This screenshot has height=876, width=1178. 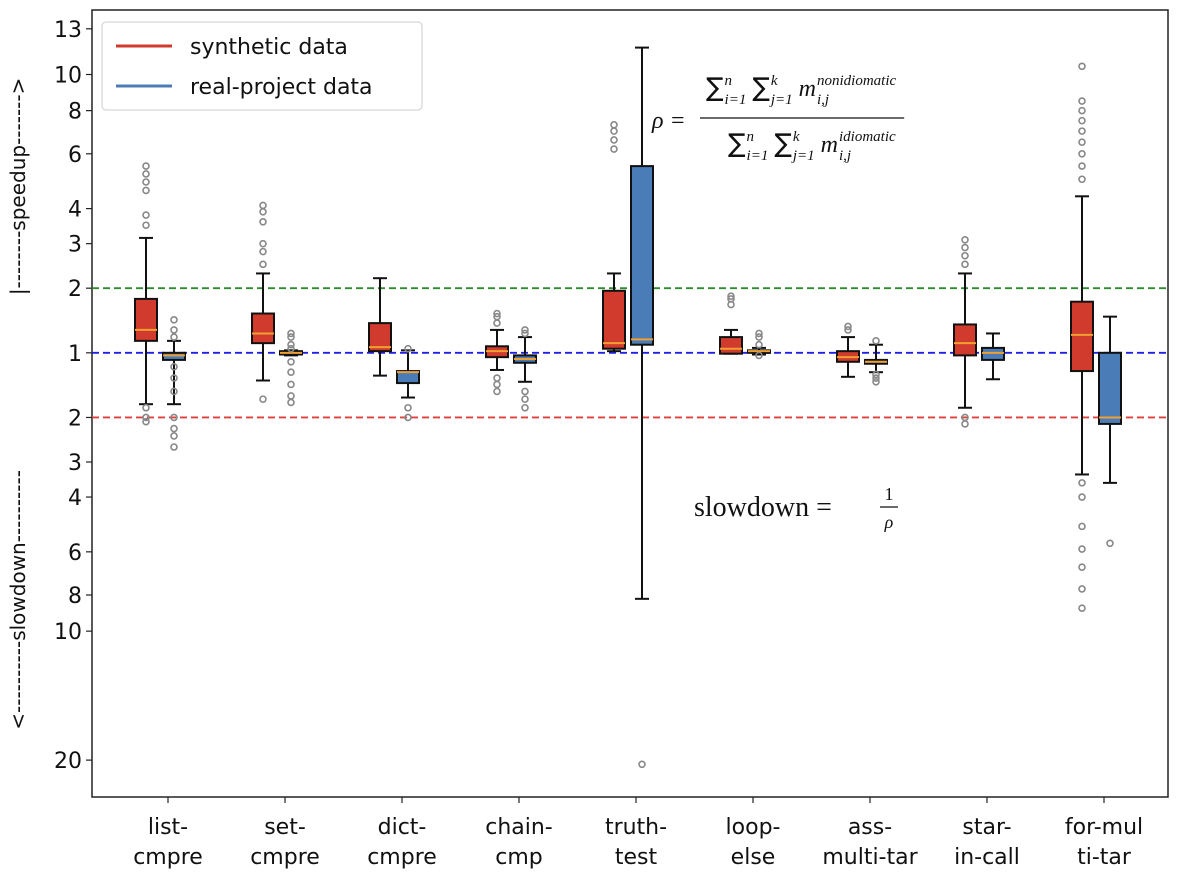 I want to click on y-tick-label: 2, so click(x=75, y=289).